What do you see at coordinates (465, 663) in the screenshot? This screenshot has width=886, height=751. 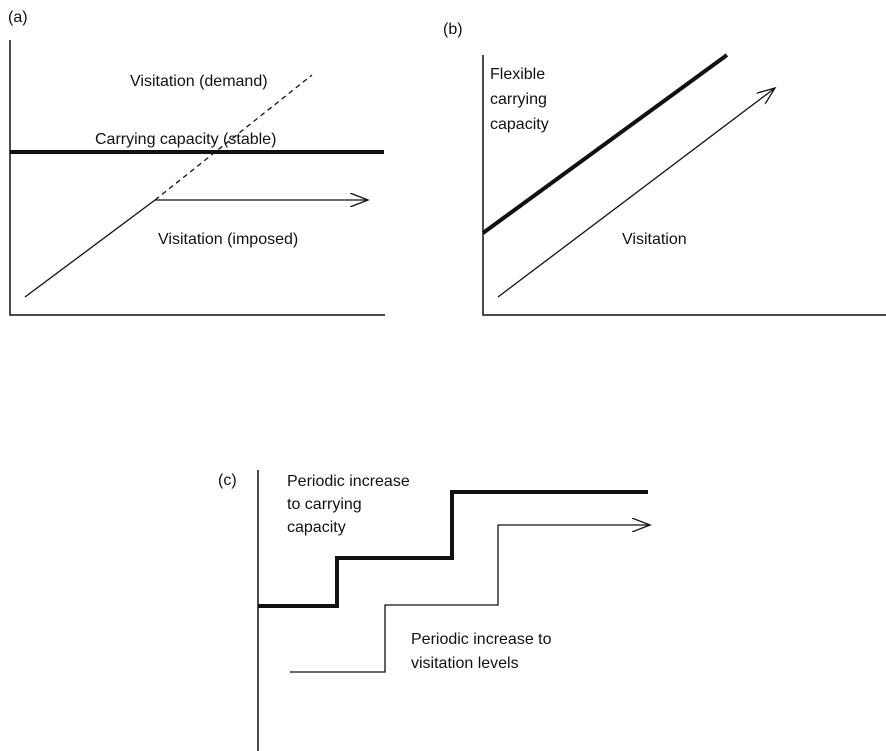 I see `annotation: visitation levels` at bounding box center [465, 663].